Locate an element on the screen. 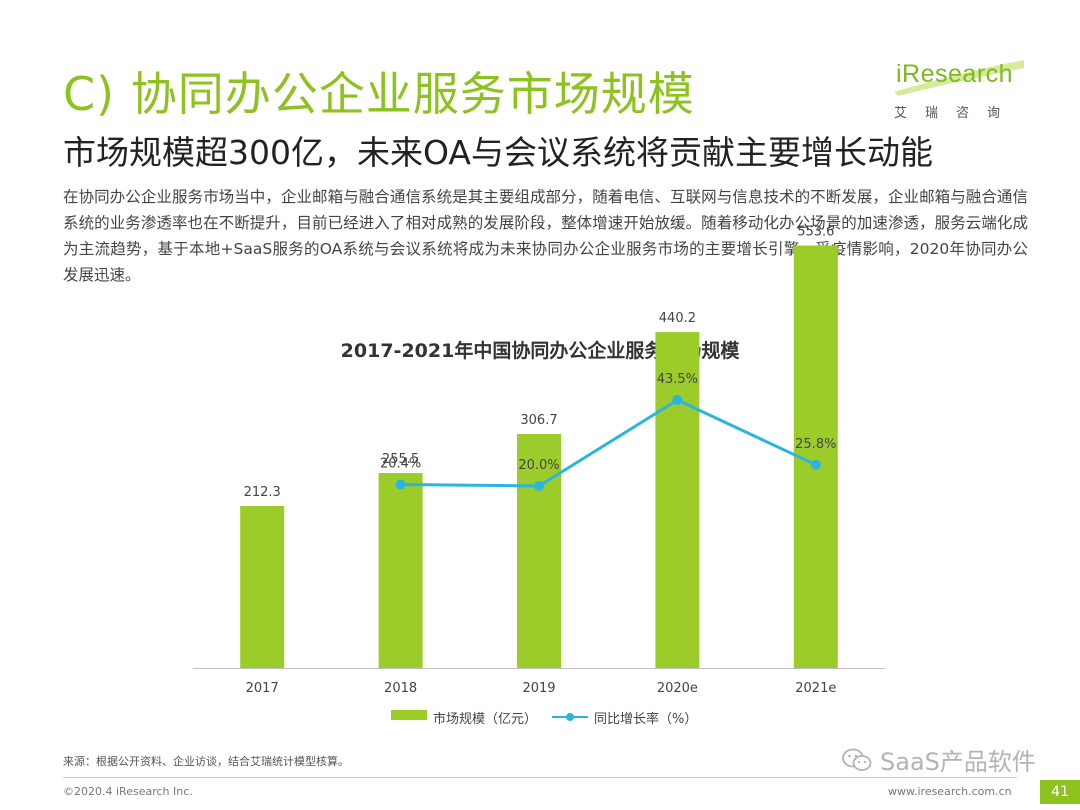  growth-point-2020e is located at coordinates (677, 400).